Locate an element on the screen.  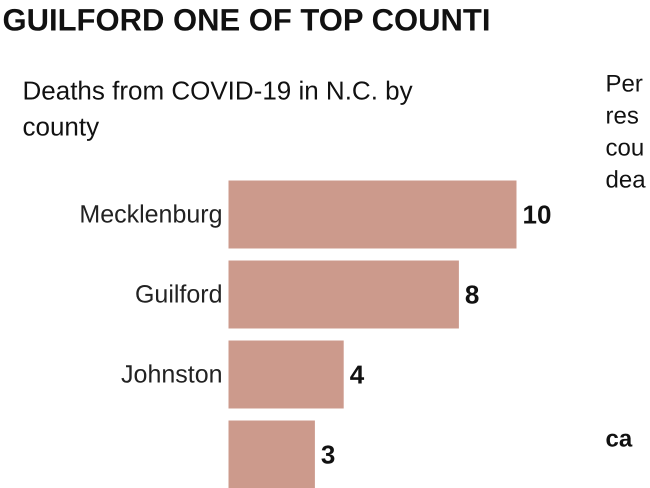
text: dea is located at coordinates (626, 180).